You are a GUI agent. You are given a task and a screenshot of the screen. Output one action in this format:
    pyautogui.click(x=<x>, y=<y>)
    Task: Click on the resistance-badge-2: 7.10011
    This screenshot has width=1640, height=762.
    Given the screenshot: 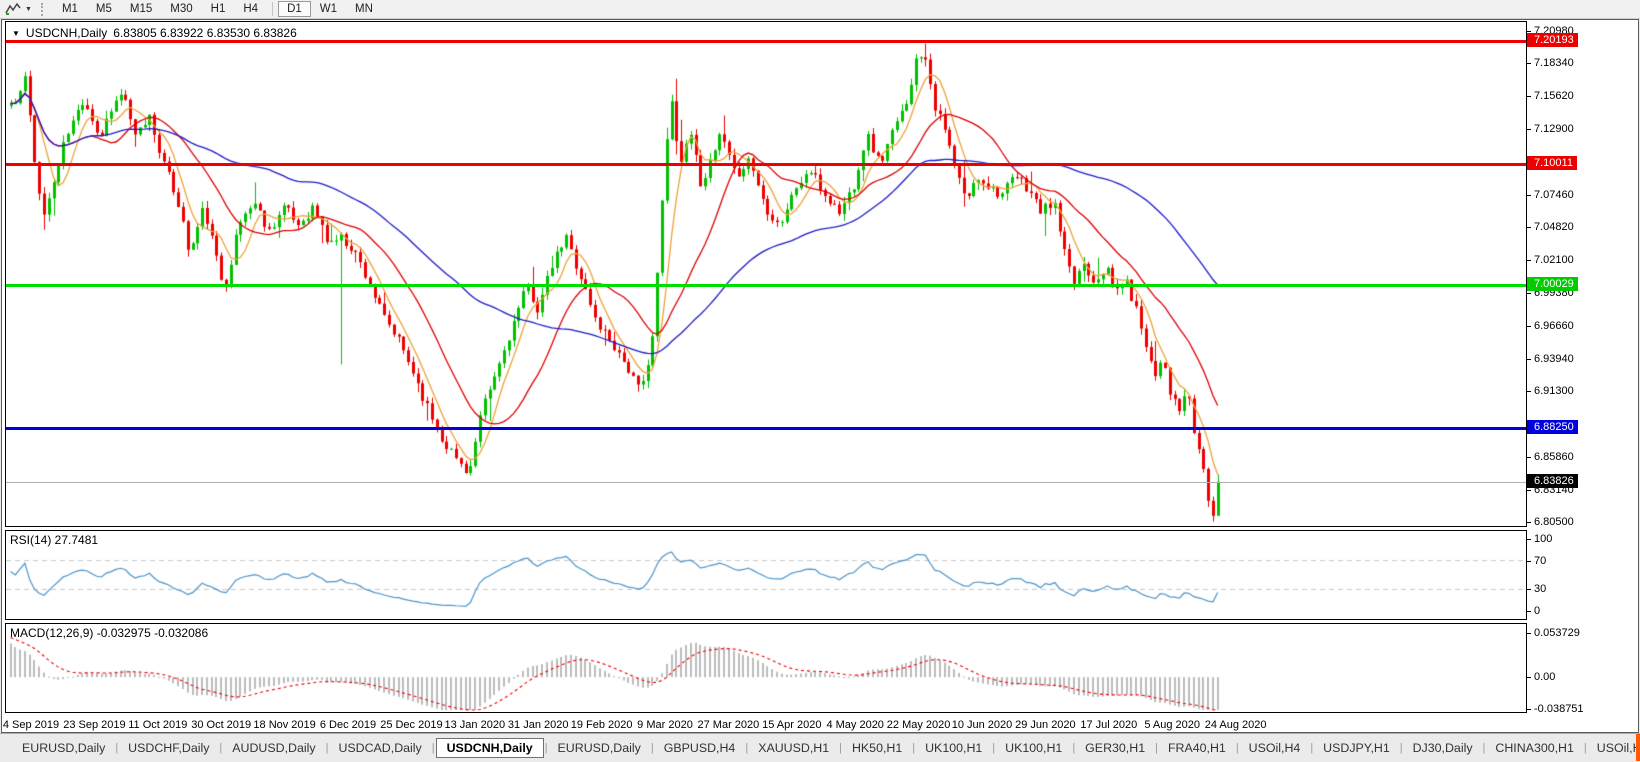 What is the action you would take?
    pyautogui.click(x=1552, y=163)
    